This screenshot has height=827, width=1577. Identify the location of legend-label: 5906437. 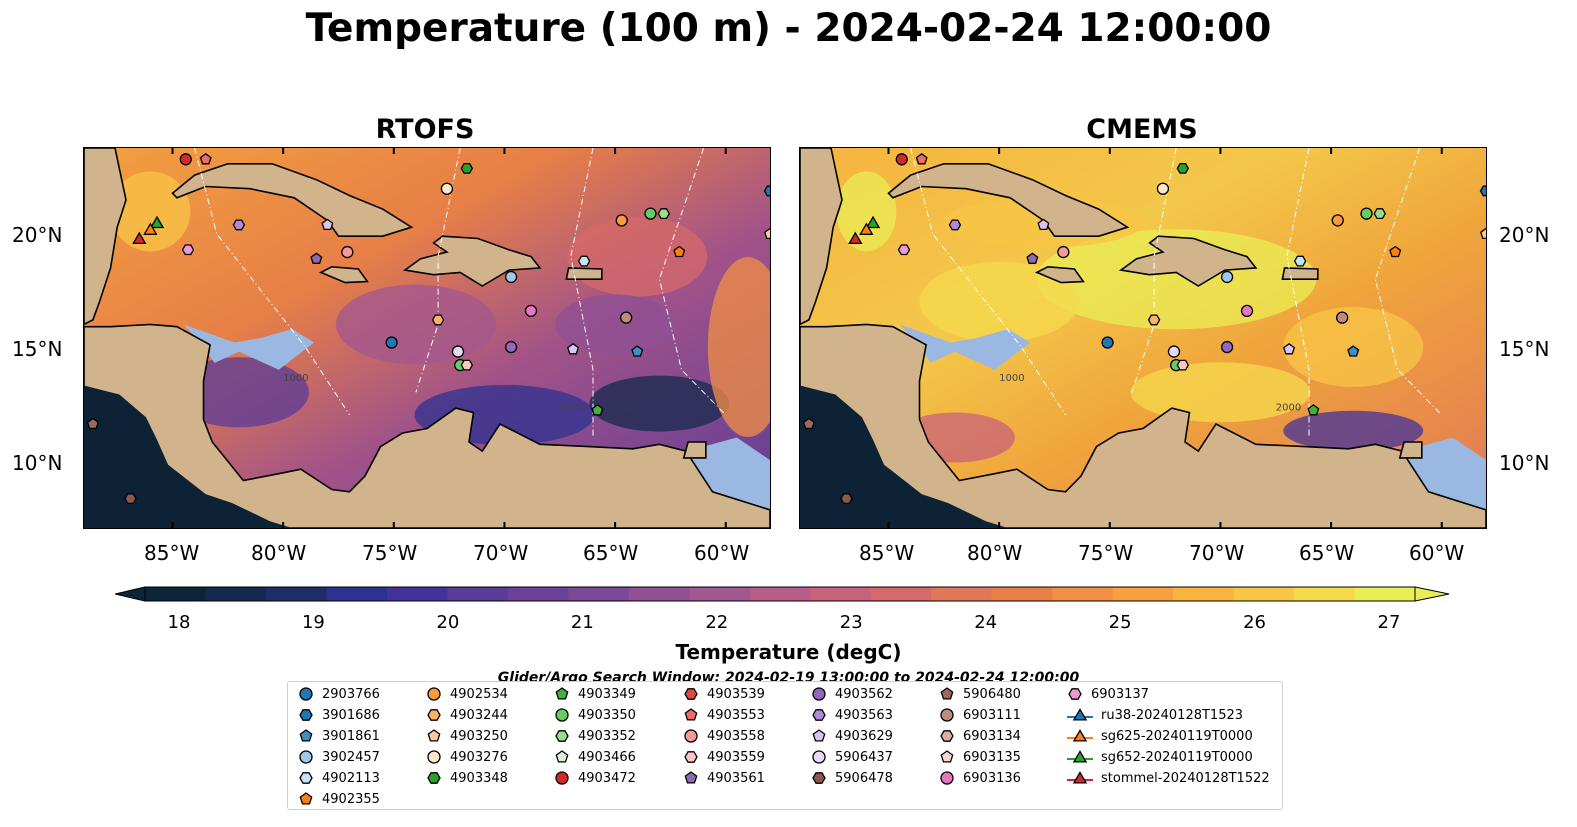
(864, 757).